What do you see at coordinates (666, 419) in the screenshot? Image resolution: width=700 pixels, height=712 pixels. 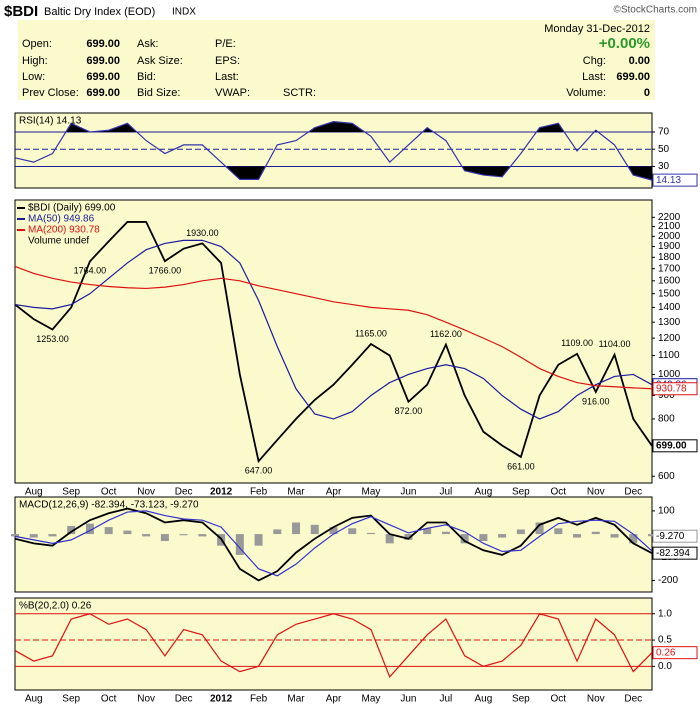 I see `y-tick-label: 800` at bounding box center [666, 419].